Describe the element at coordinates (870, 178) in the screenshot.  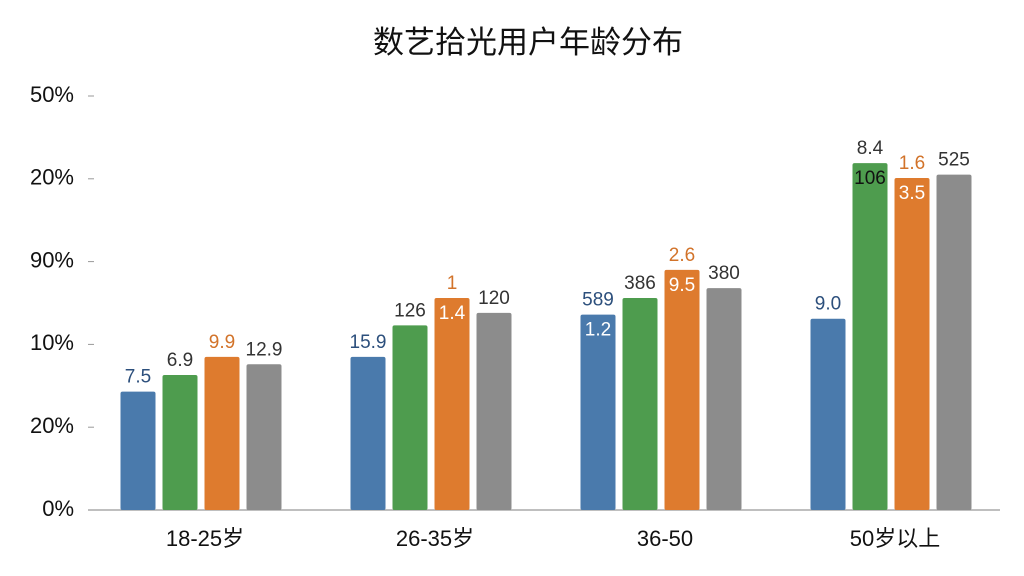
I see `data-label: 106` at that location.